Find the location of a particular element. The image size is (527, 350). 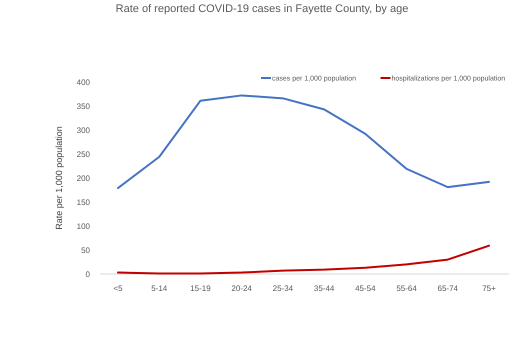

y-axis-title: Rate per 1,000 population is located at coordinates (59, 178).